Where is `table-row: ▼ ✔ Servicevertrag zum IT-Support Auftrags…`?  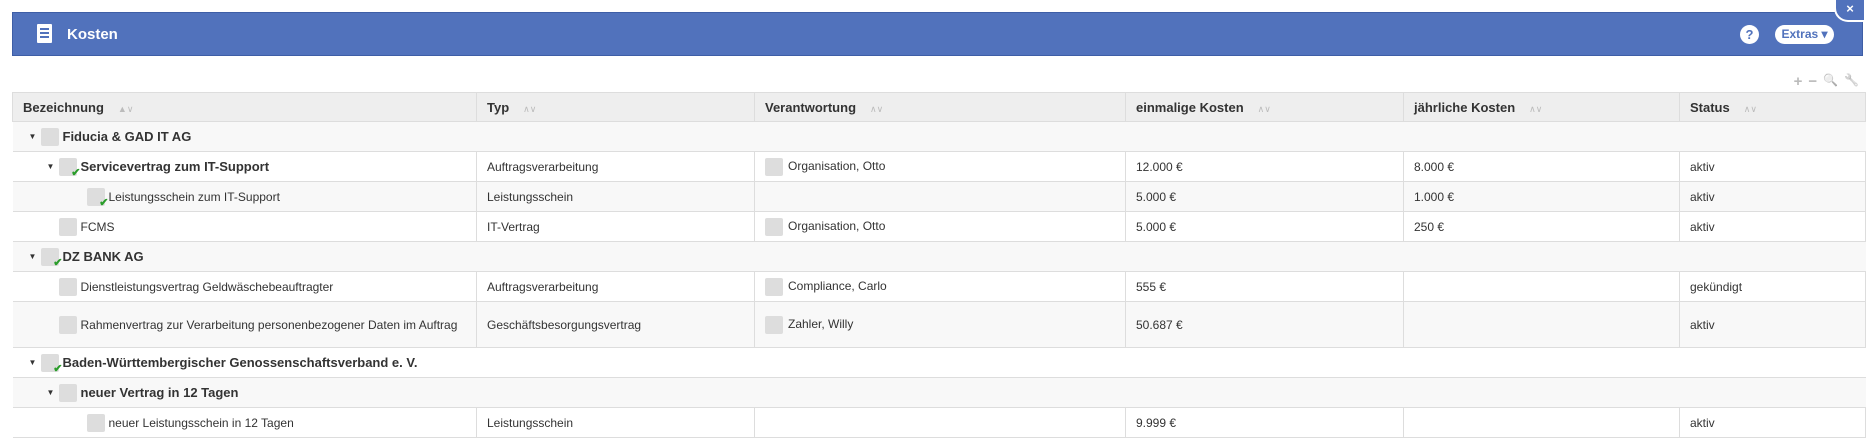 table-row: ▼ ✔ Servicevertrag zum IT-Support Auftrags… is located at coordinates (939, 166).